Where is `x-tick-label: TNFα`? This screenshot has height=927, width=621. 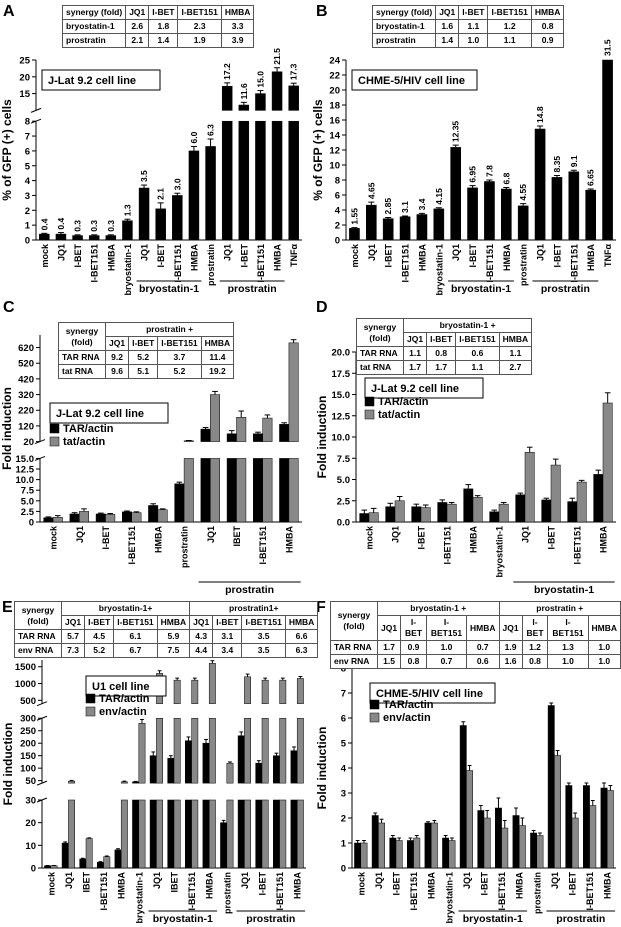
x-tick-label: TNFα is located at coordinates (608, 255).